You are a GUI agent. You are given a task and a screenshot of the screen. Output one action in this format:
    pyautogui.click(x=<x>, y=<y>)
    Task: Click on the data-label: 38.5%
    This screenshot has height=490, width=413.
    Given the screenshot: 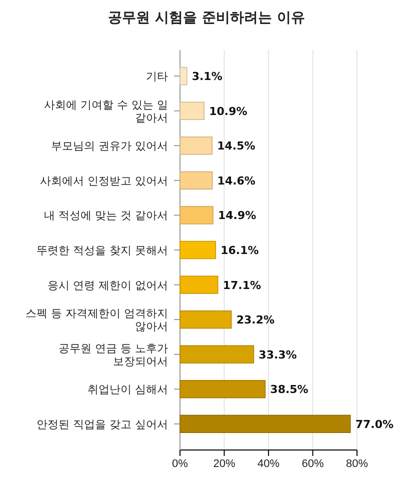 What is the action you would take?
    pyautogui.click(x=289, y=389)
    